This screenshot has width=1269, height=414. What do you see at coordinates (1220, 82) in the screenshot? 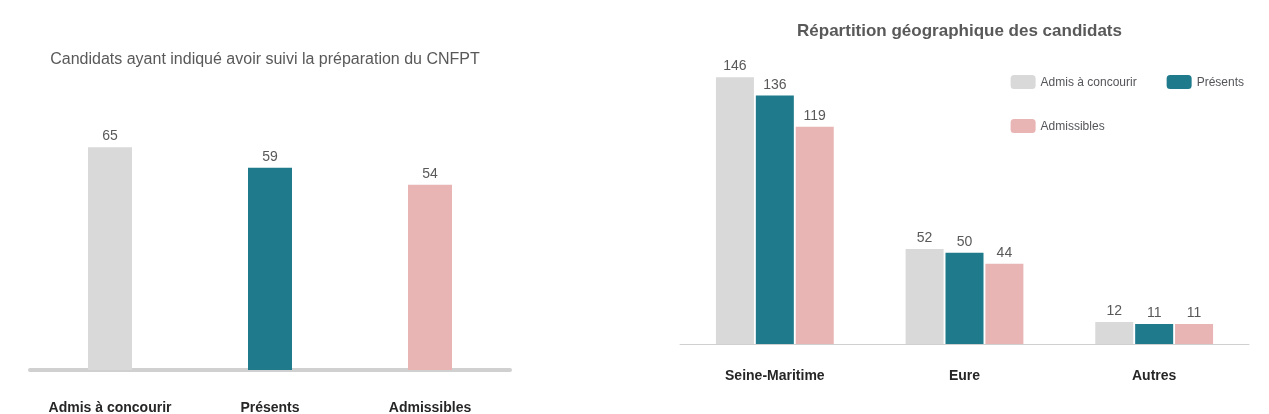
I see `legend-label: Présents` at bounding box center [1220, 82].